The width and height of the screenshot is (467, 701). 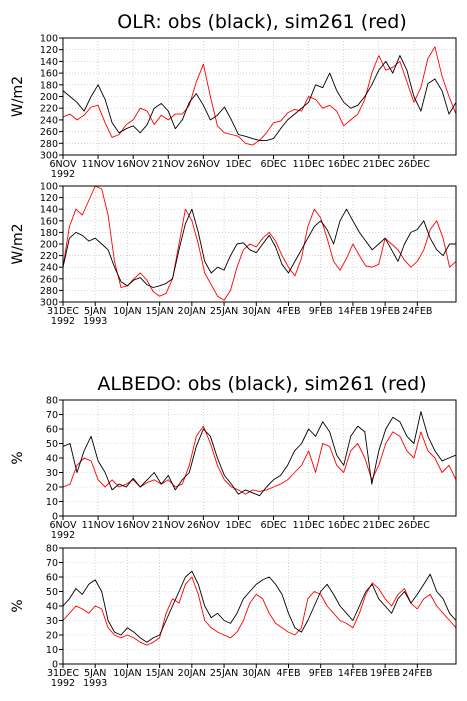 I want to click on albedo-1-ytick-label: 50, so click(x=52, y=444).